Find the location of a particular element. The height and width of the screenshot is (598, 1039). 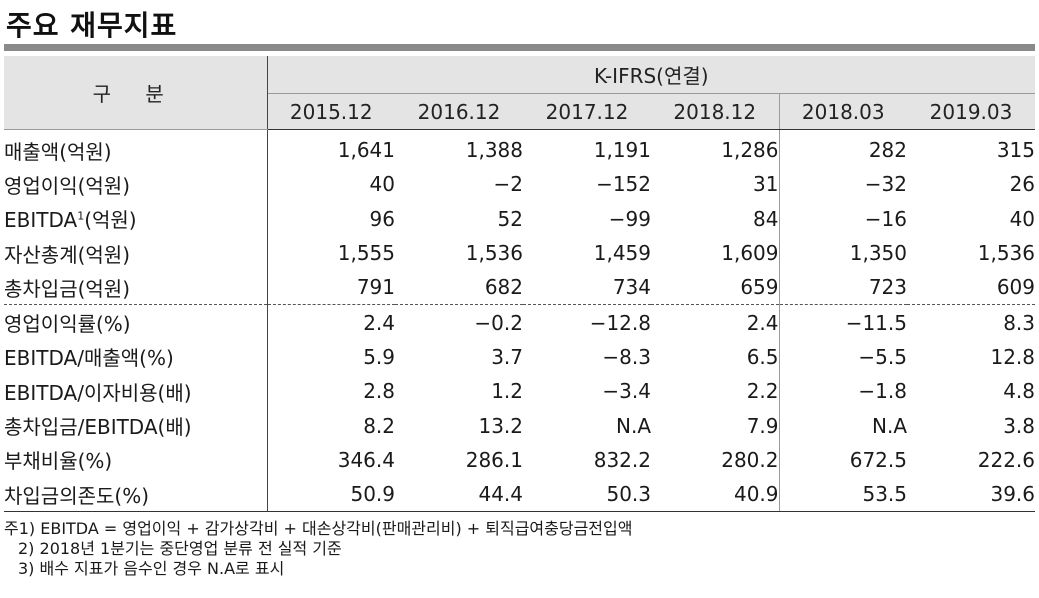

table-cell: −2 is located at coordinates (508, 184).